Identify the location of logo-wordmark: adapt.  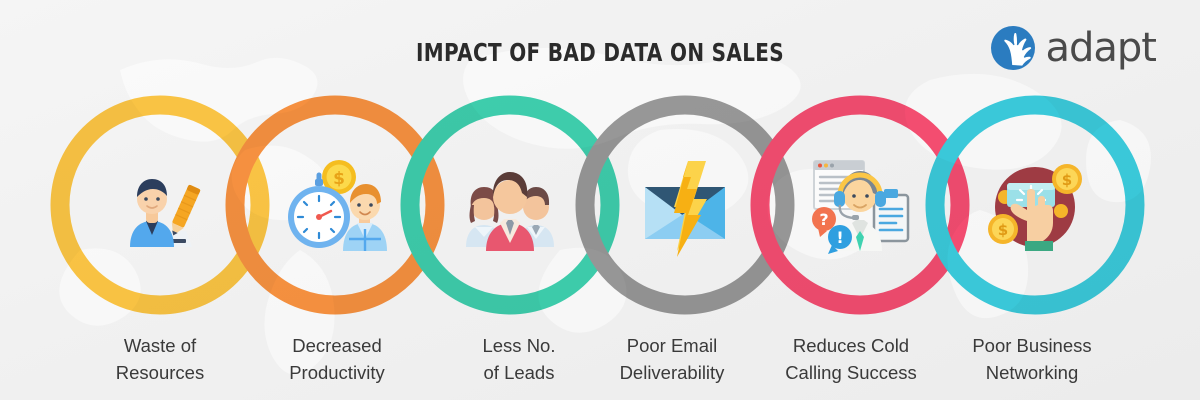
(1101, 48).